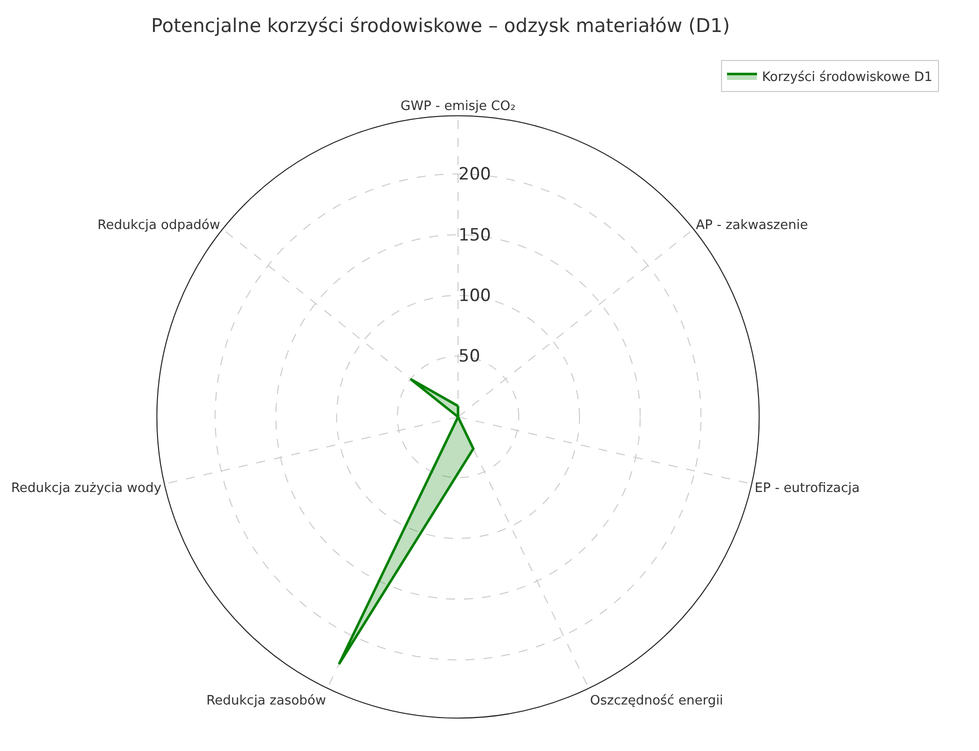 The width and height of the screenshot is (979, 751). Describe the element at coordinates (440, 26) in the screenshot. I see `chart-title: Potencjalne korzyści środowiskowe – odzysk materiałów (D1)` at that location.